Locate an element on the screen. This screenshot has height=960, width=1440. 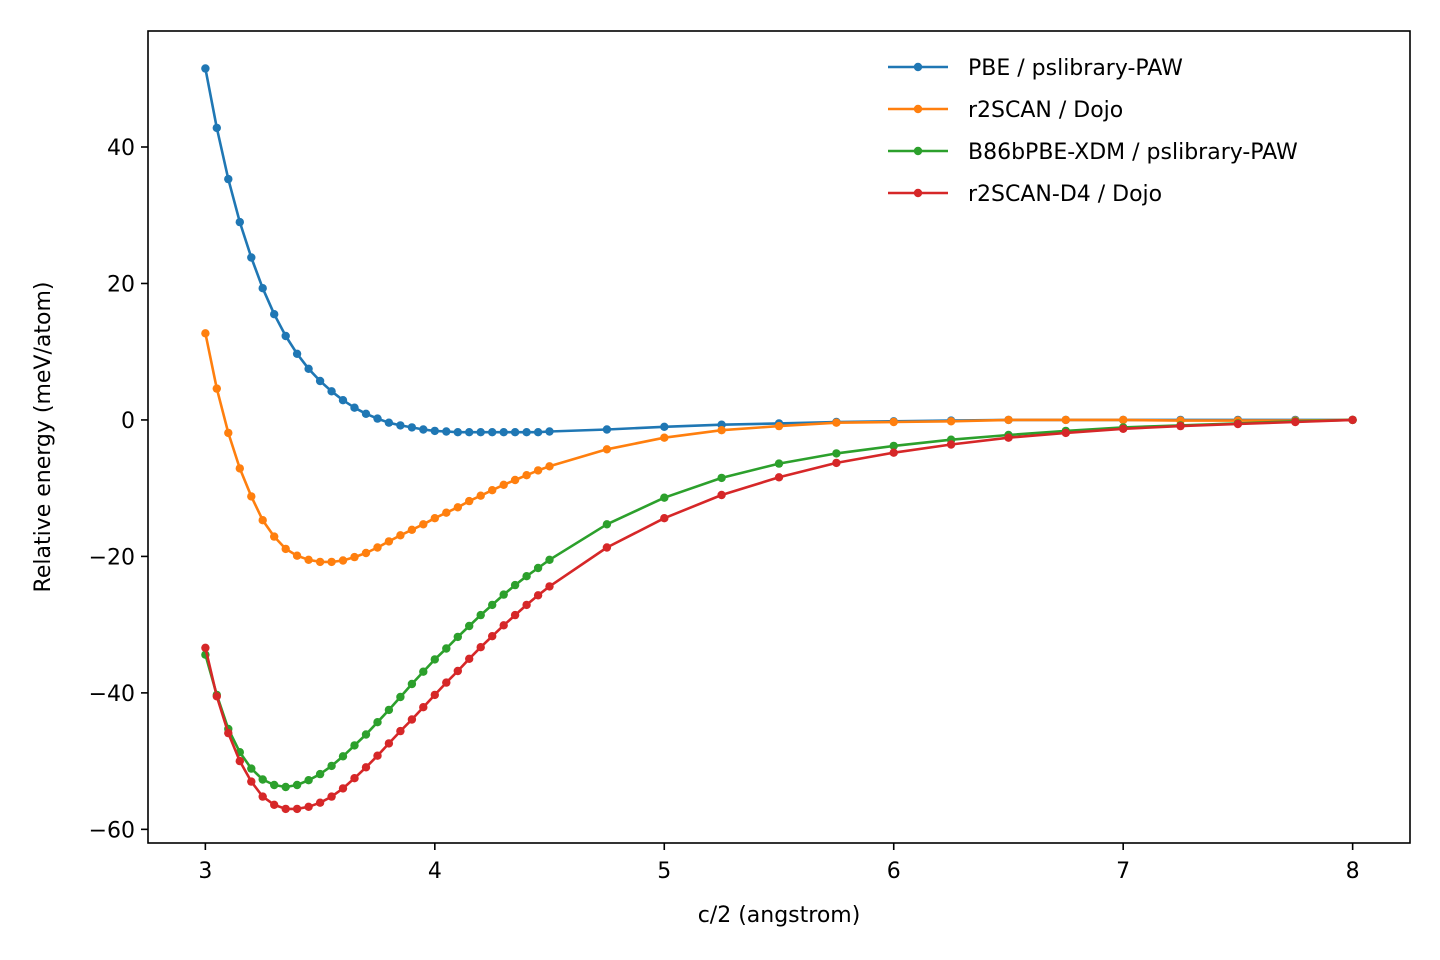
y-axis-label: Relative energy (meV/atom) is located at coordinates (43, 437).